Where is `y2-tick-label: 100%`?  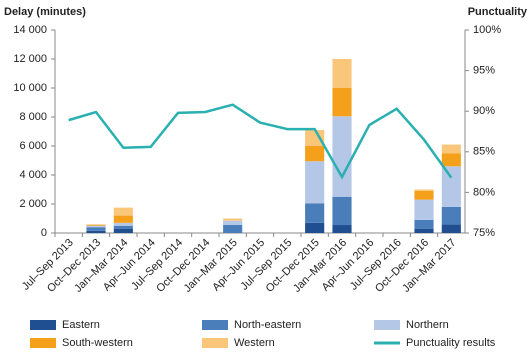
y2-tick-label: 100% is located at coordinates (487, 30).